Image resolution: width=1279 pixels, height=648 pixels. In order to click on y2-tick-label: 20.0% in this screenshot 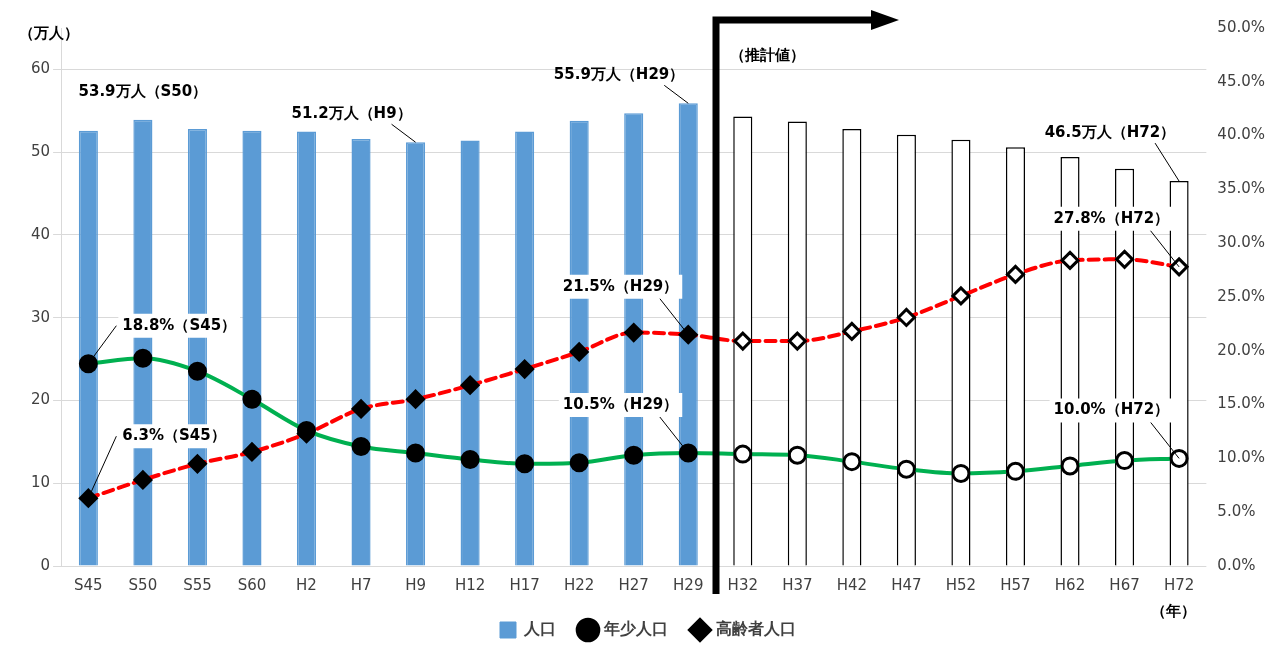, I will do `click(1241, 349)`.